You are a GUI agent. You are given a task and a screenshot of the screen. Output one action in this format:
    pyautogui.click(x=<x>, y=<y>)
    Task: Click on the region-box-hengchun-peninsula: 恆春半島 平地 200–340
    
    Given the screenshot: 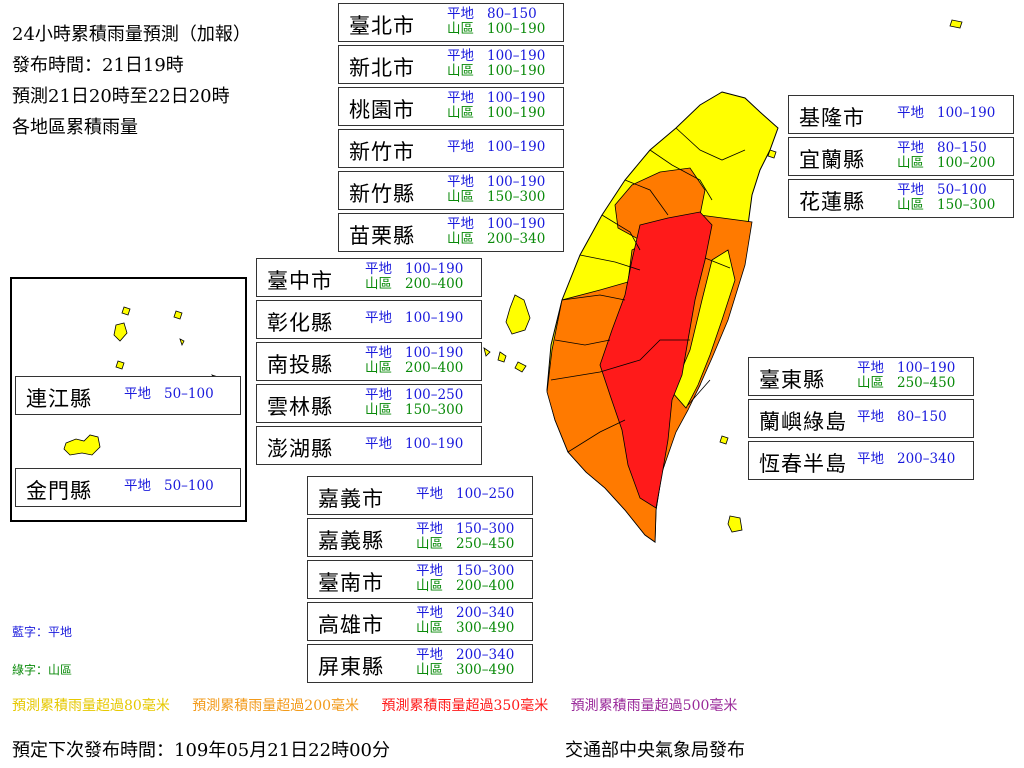 What is the action you would take?
    pyautogui.click(x=861, y=460)
    